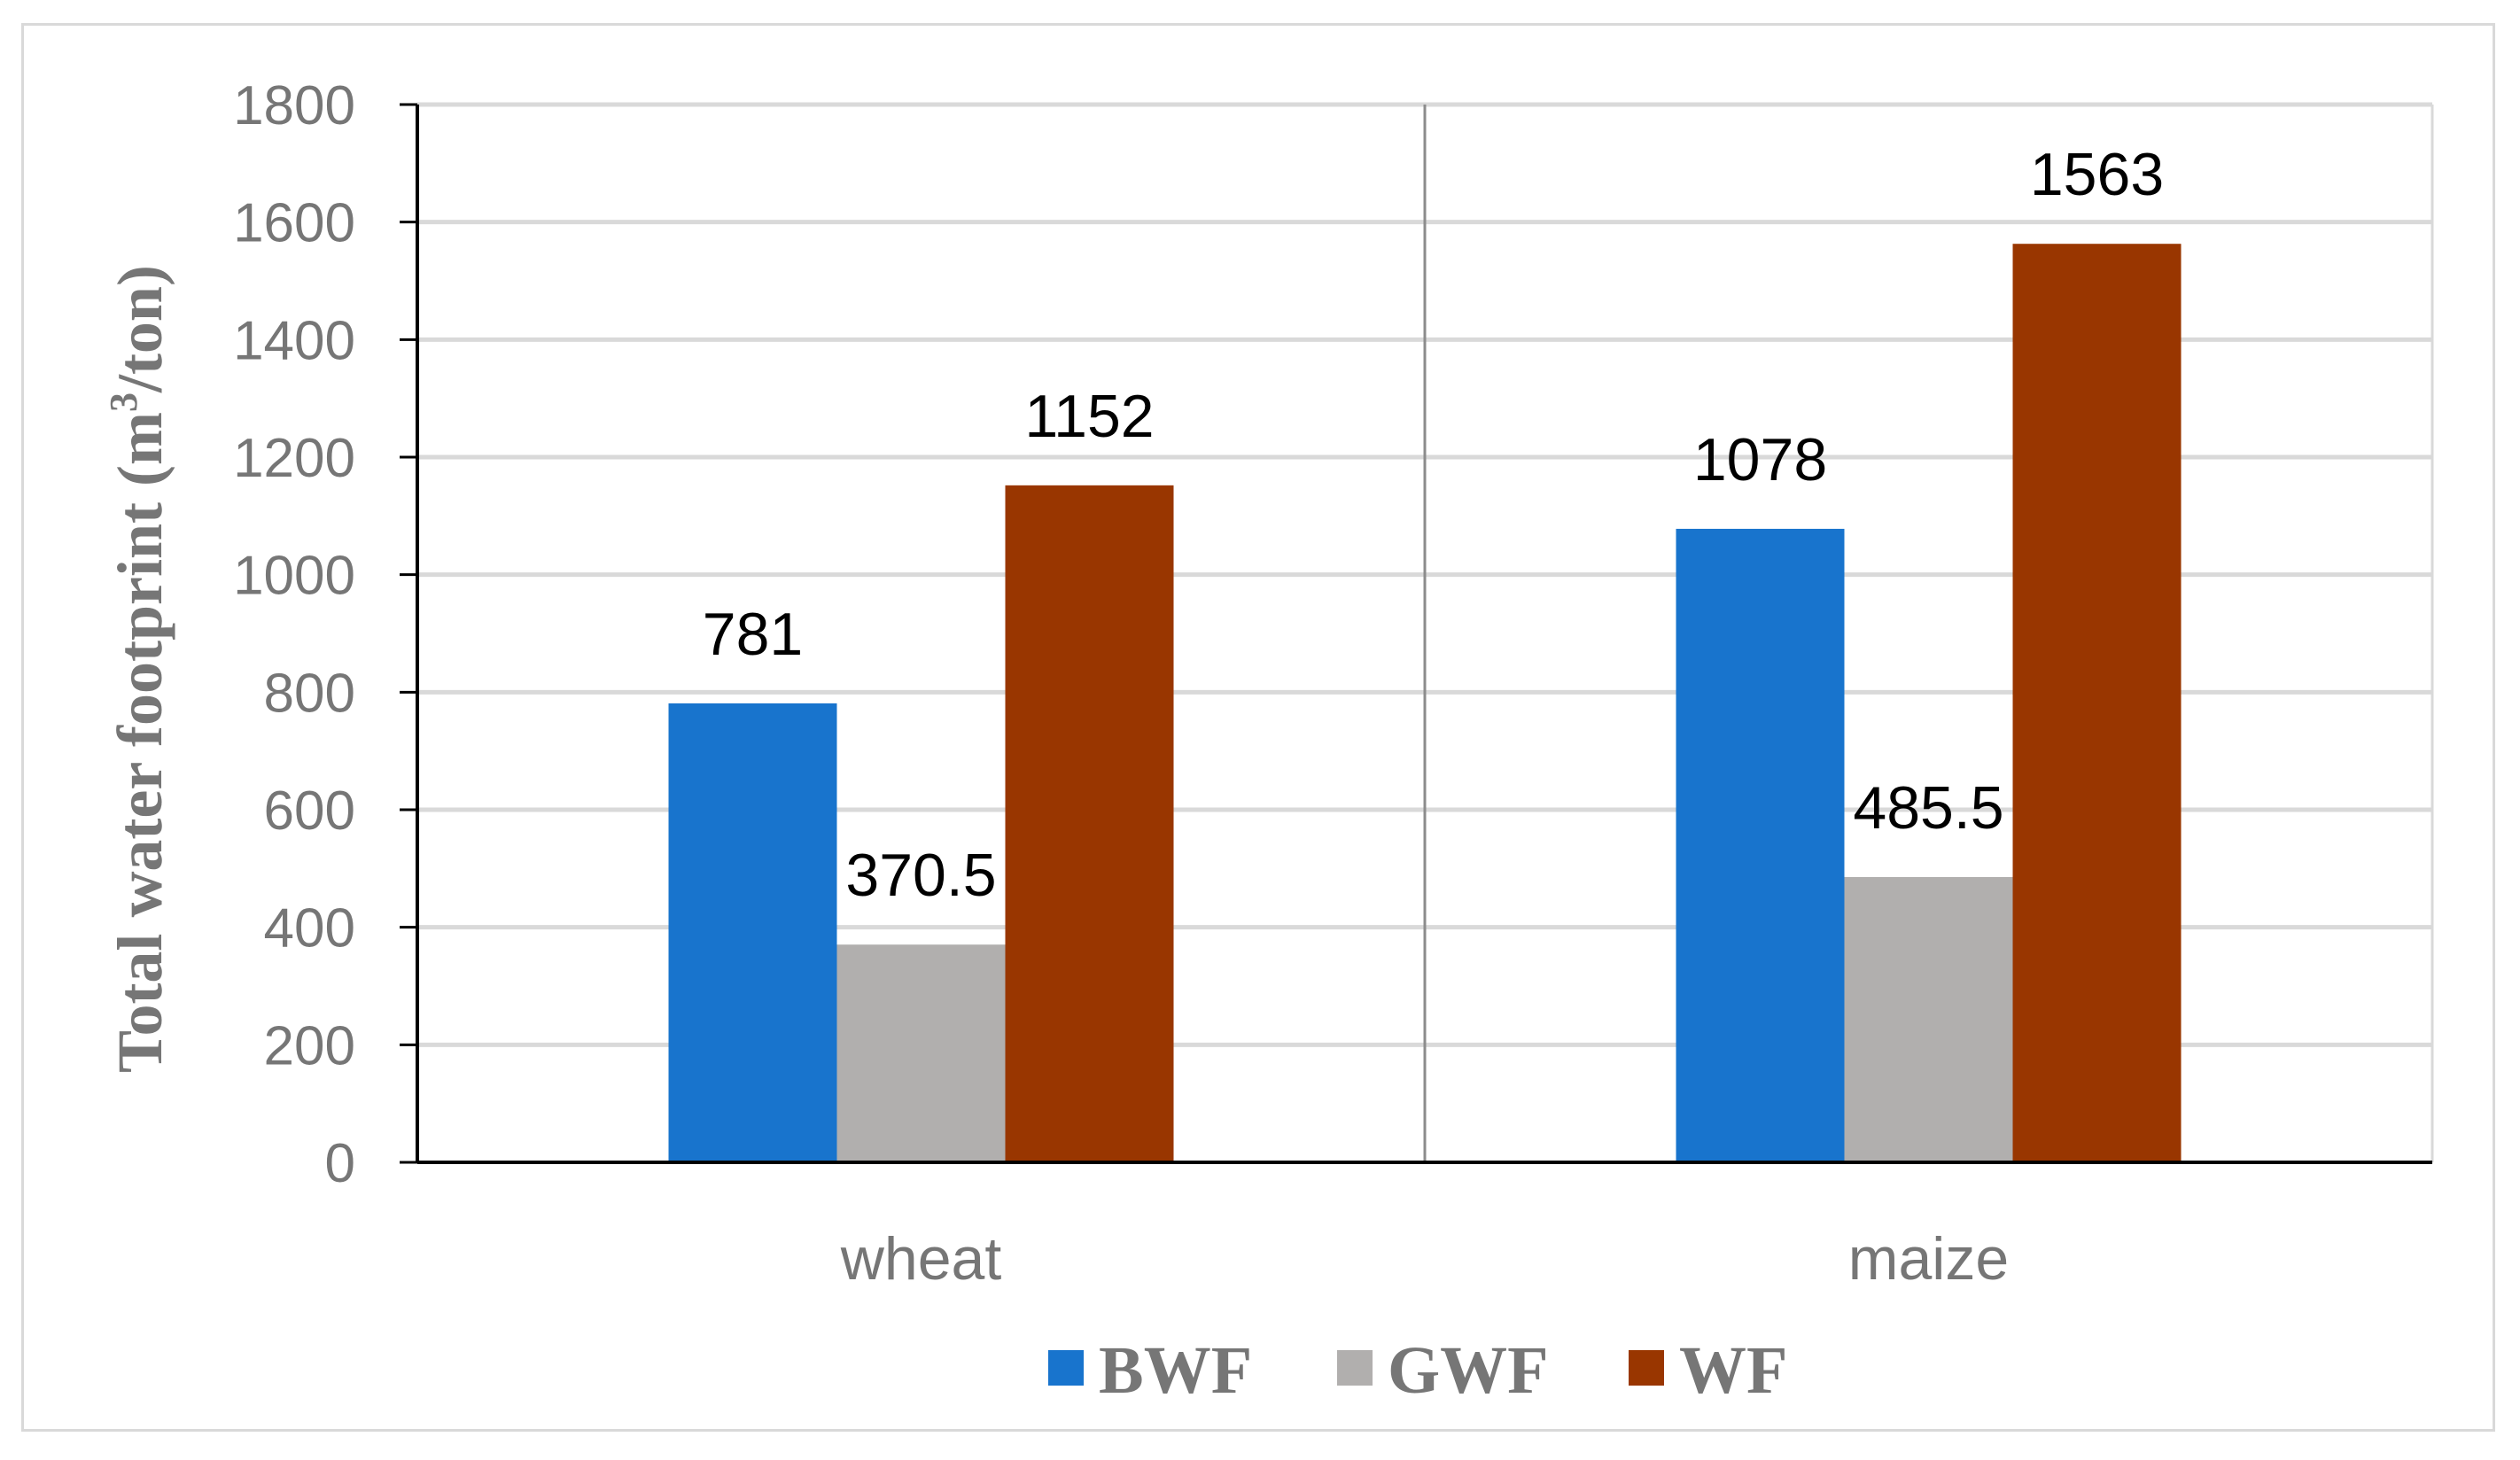 The height and width of the screenshot is (1460, 2520). What do you see at coordinates (294, 576) in the screenshot?
I see `y-tick-label: 1000` at bounding box center [294, 576].